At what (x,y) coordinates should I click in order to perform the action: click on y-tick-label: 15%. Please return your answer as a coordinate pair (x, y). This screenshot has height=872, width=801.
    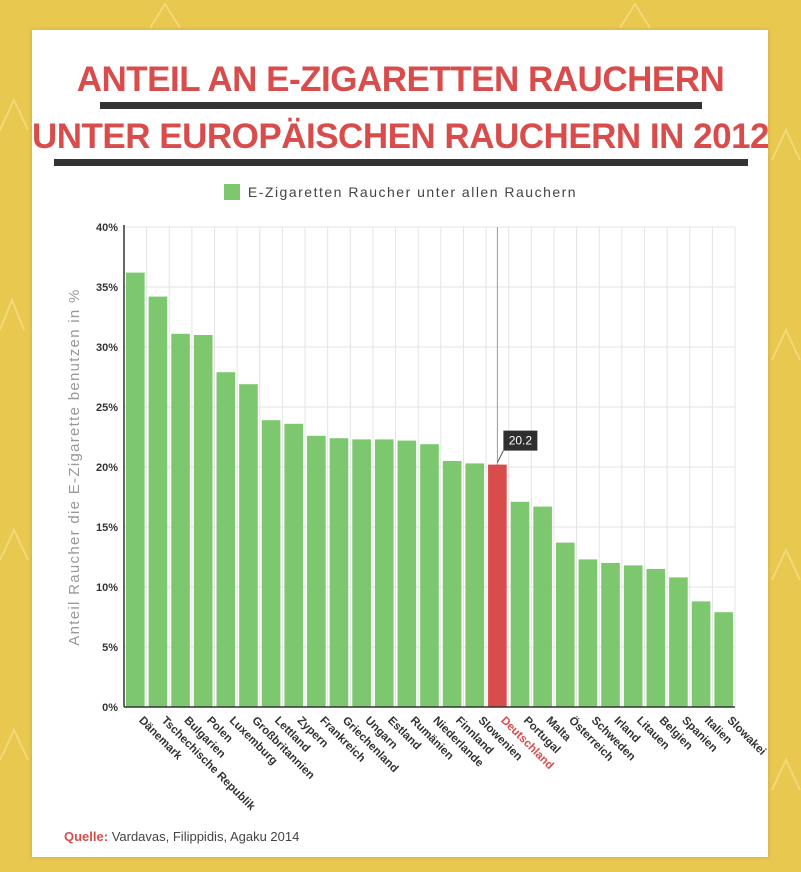
    Looking at the image, I should click on (107, 528).